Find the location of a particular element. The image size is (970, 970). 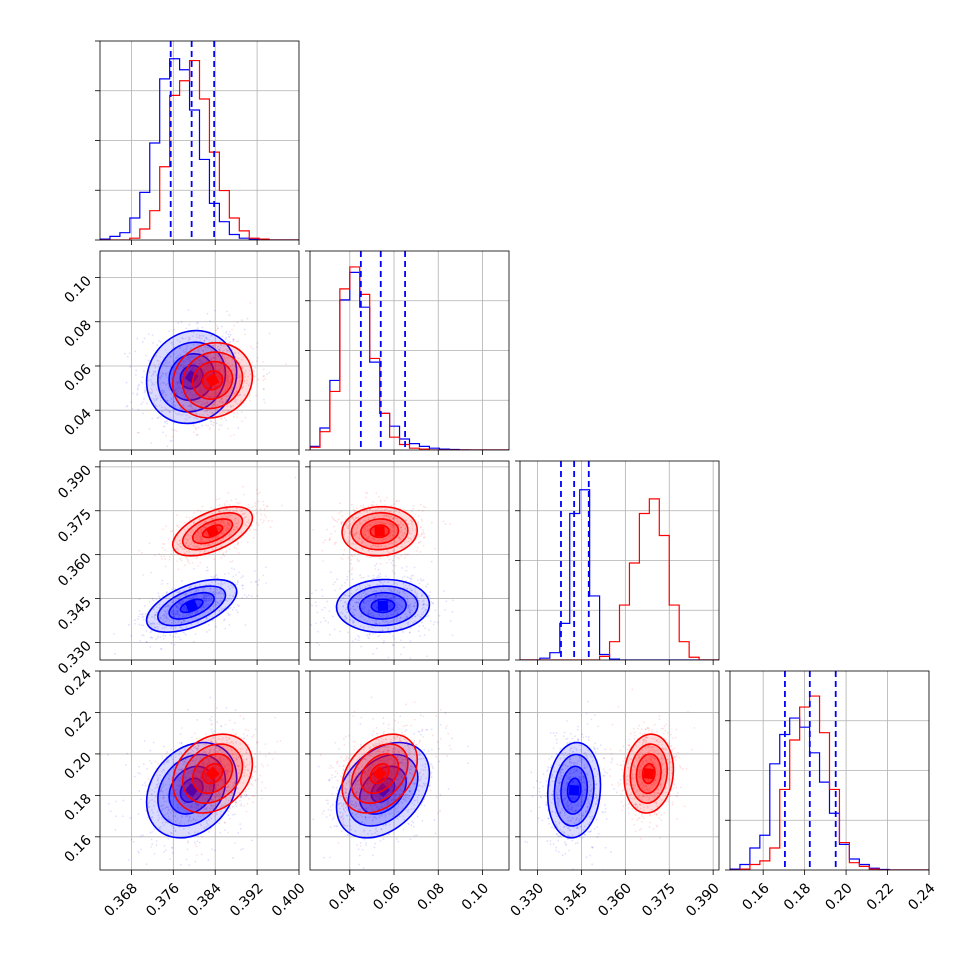

panel-3-3: 0.16 0.18 0.20 0.22 0.24 is located at coordinates (832, 792).